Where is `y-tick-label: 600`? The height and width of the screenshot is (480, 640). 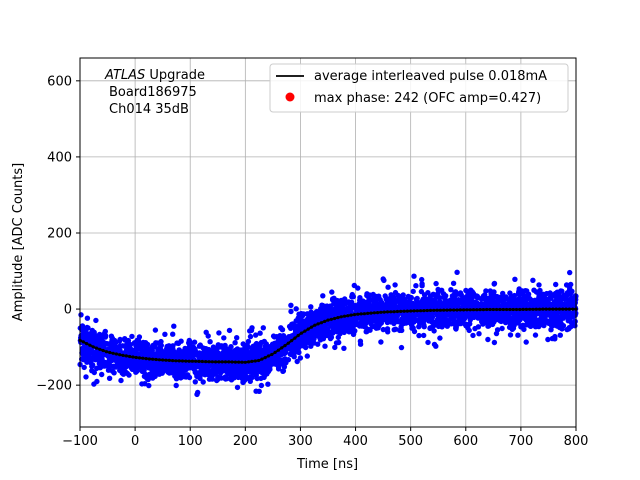
y-tick-label: 600 is located at coordinates (59, 81).